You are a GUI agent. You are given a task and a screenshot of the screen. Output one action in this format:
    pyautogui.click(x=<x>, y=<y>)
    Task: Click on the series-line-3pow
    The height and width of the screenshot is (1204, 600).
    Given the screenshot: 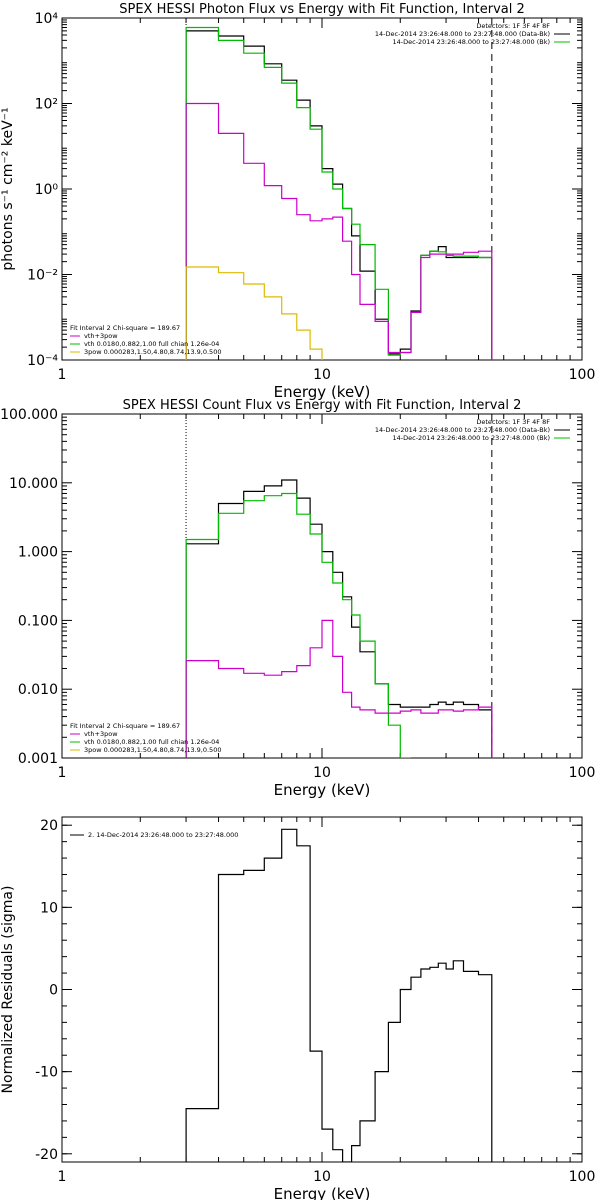 What is the action you would take?
    pyautogui.click(x=254, y=313)
    